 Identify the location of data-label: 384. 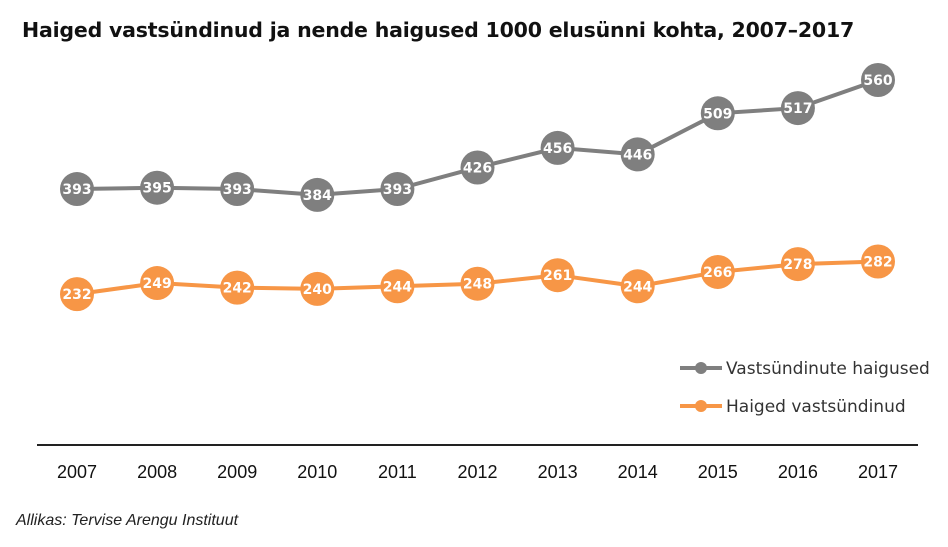
(317, 196).